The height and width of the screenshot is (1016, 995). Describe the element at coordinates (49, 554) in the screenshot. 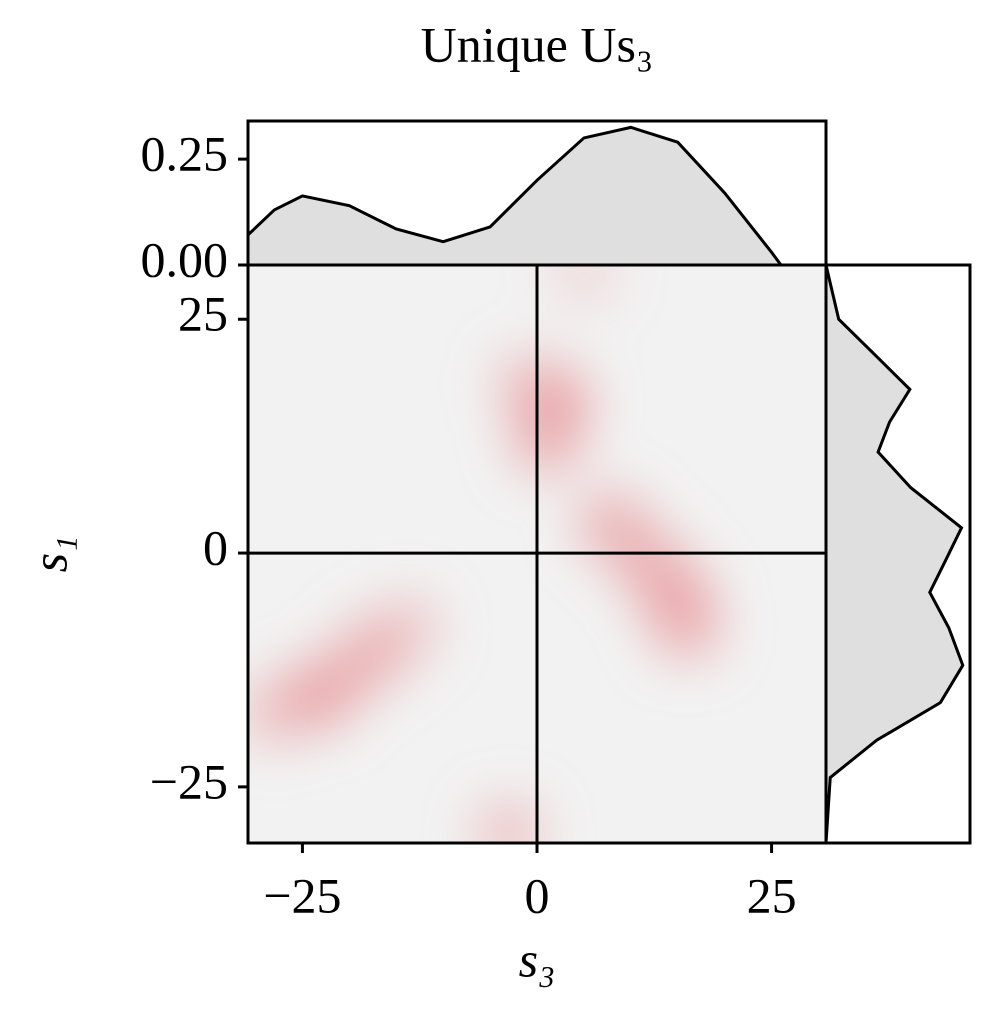

I see `y-axis-label: s₁` at that location.